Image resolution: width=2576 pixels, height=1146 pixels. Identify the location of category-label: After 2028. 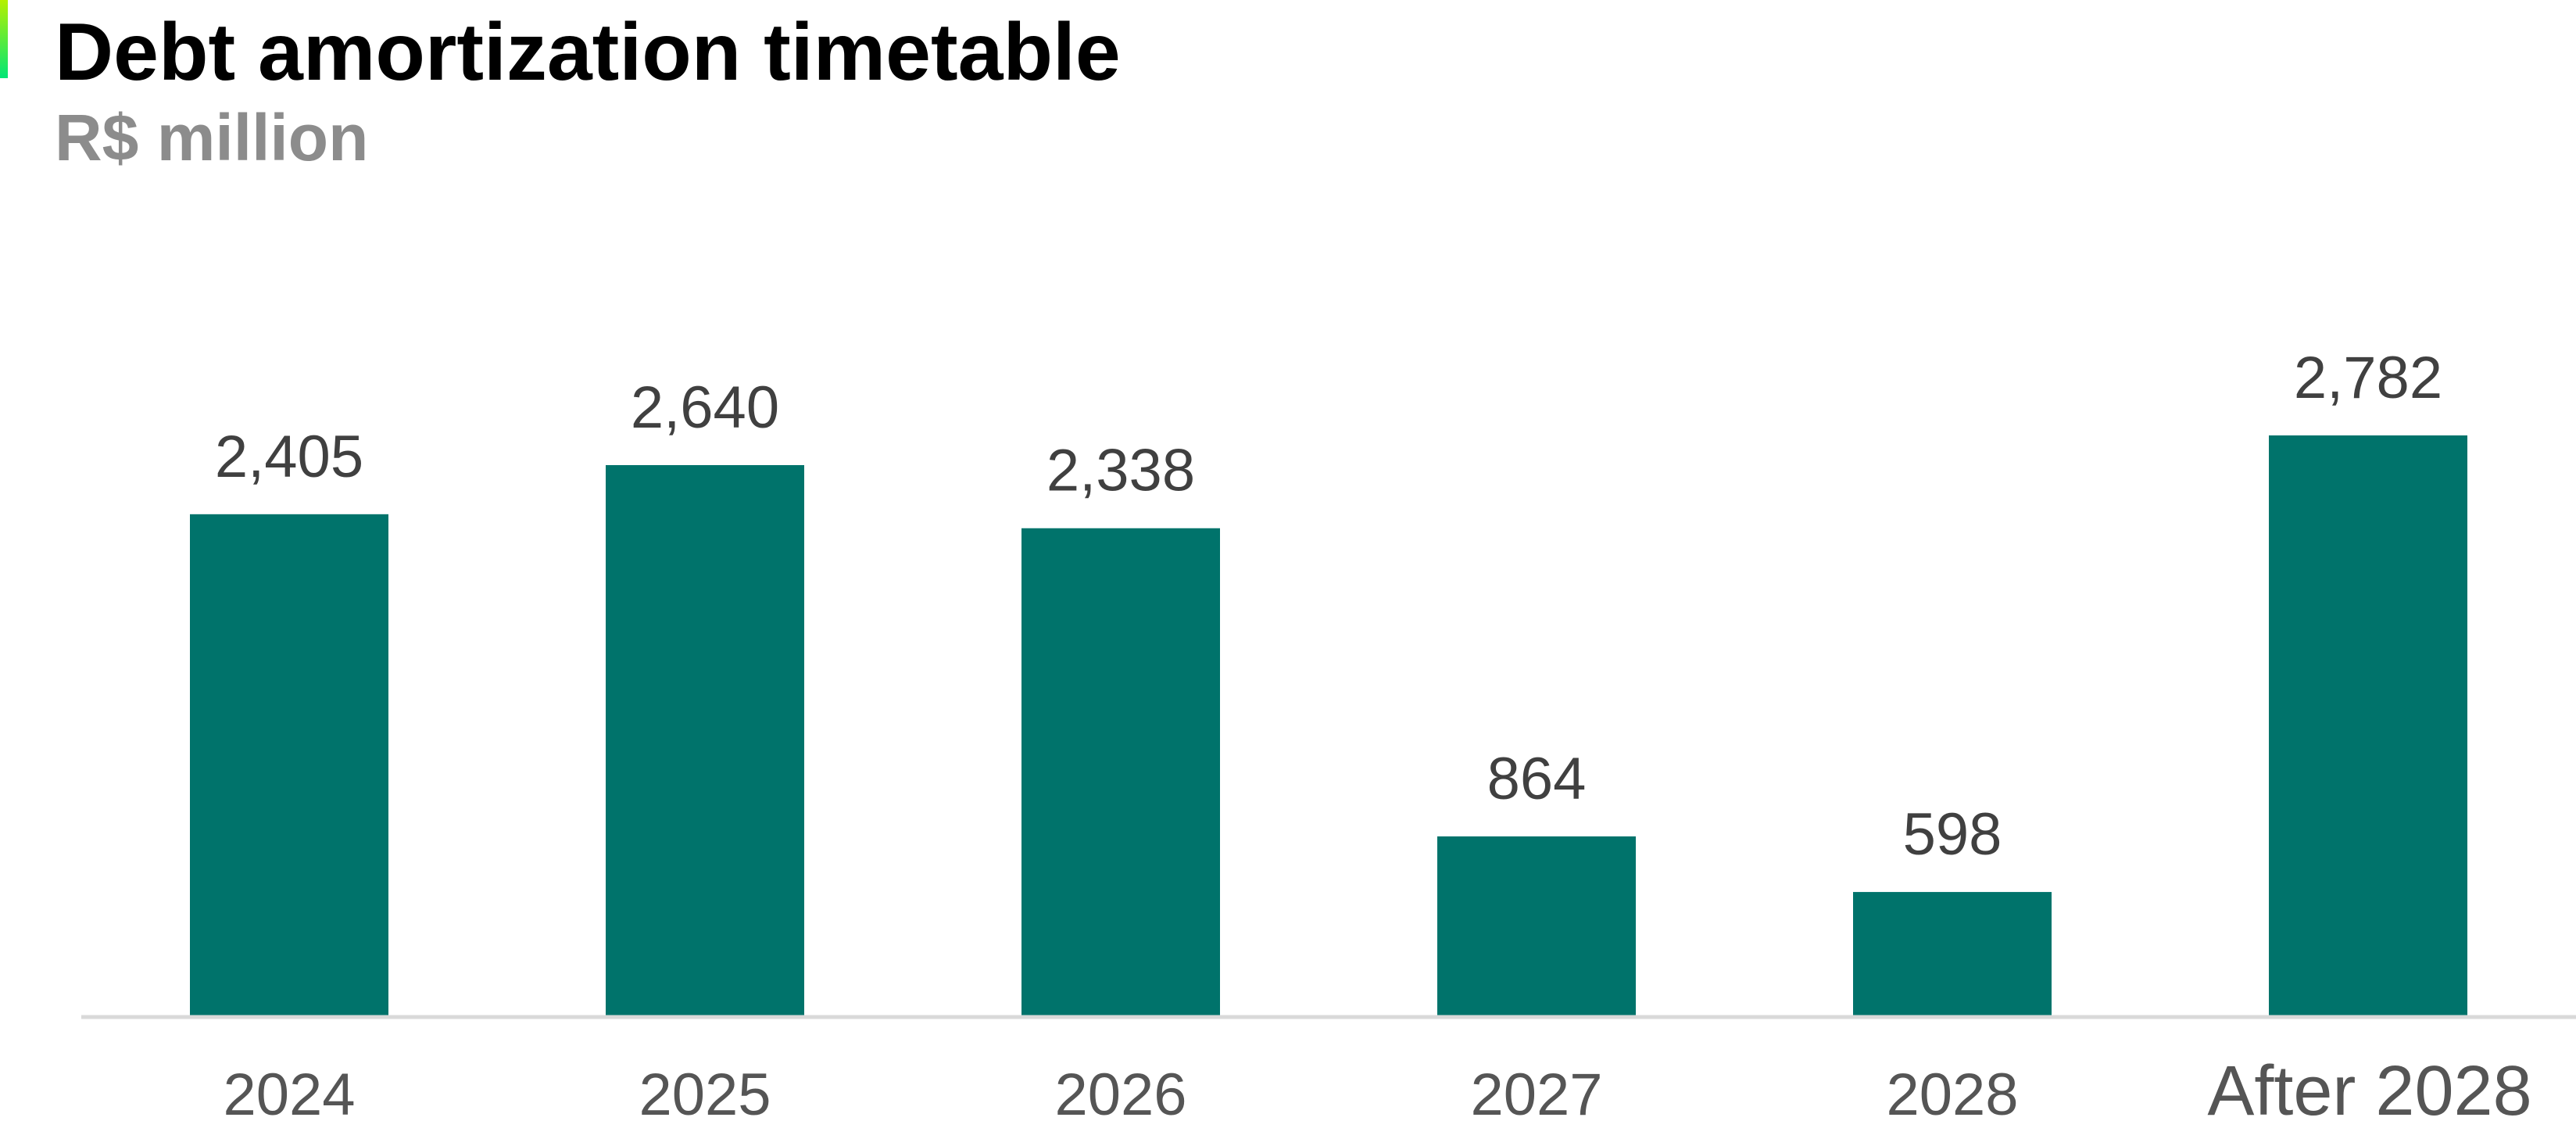
(2369, 1091).